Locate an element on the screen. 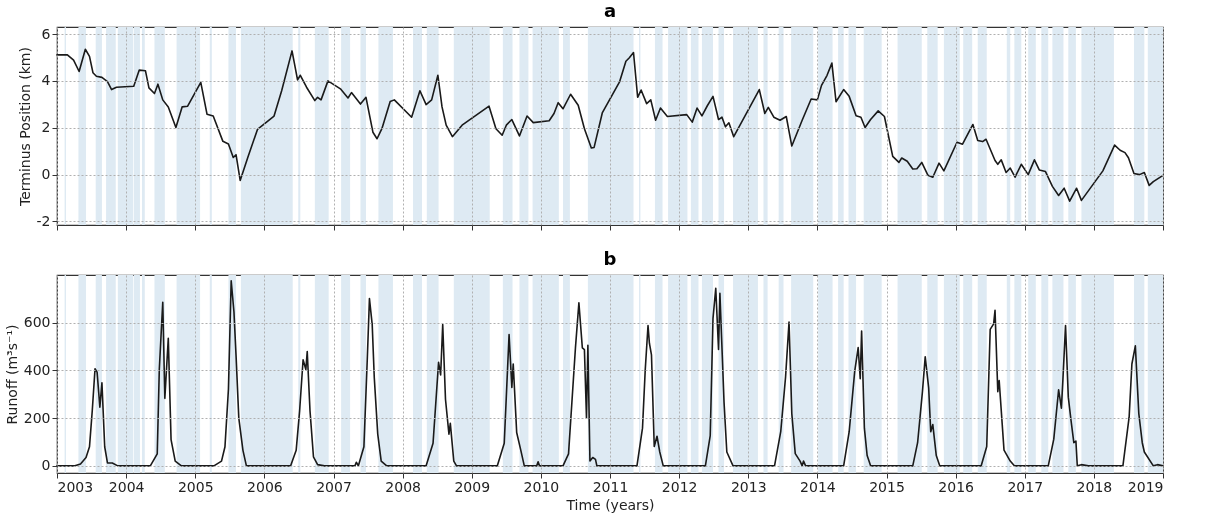 The height and width of the screenshot is (515, 1210). y-tick-label: 4 is located at coordinates (46, 80).